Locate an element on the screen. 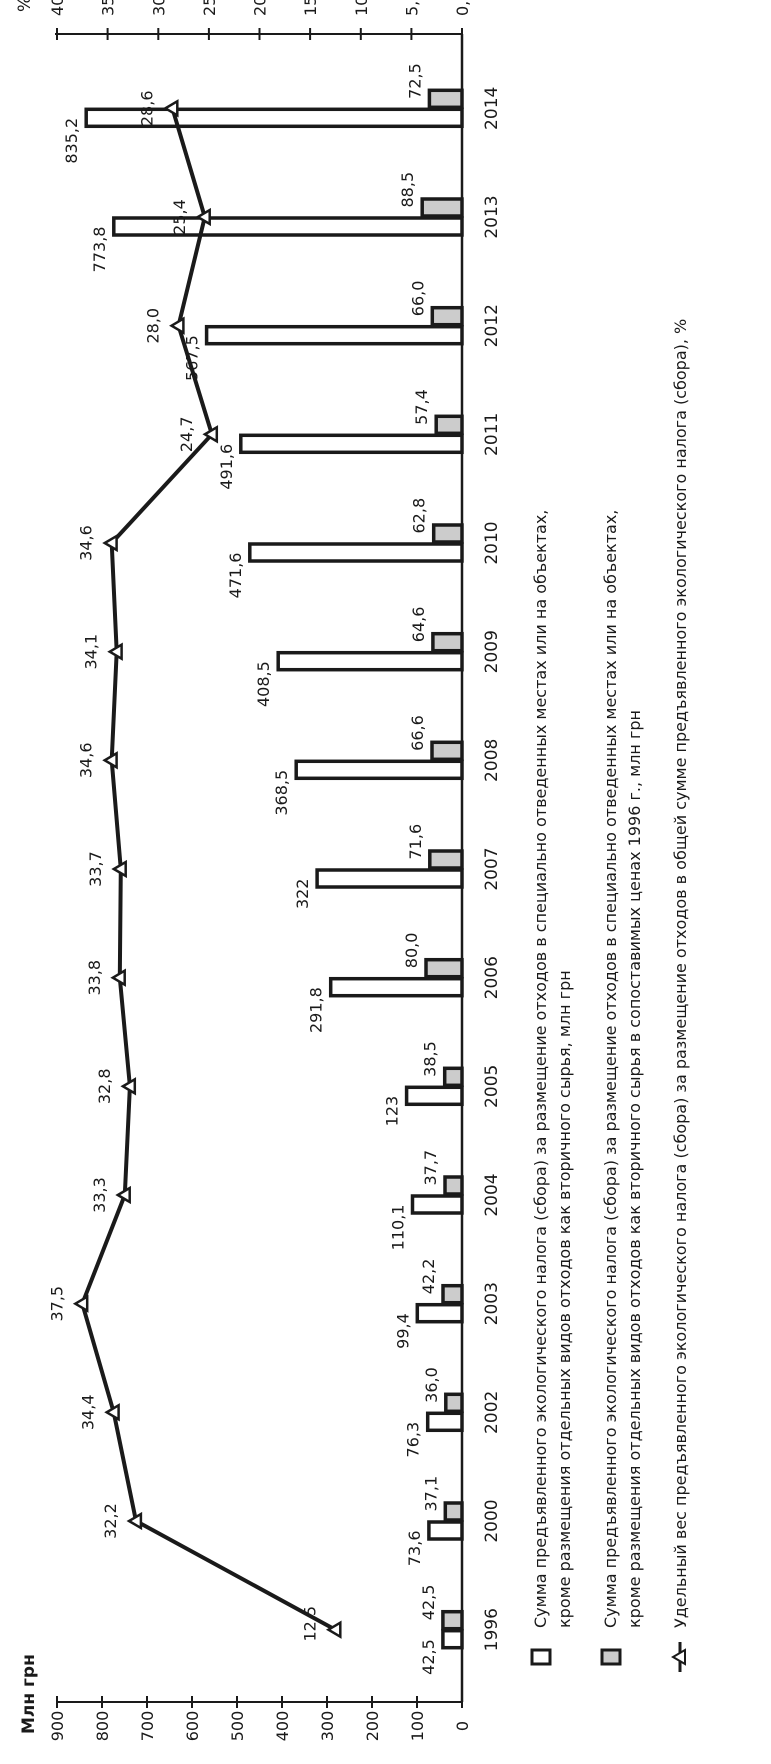  bar-comparable-2004 is located at coordinates (453, 1185).